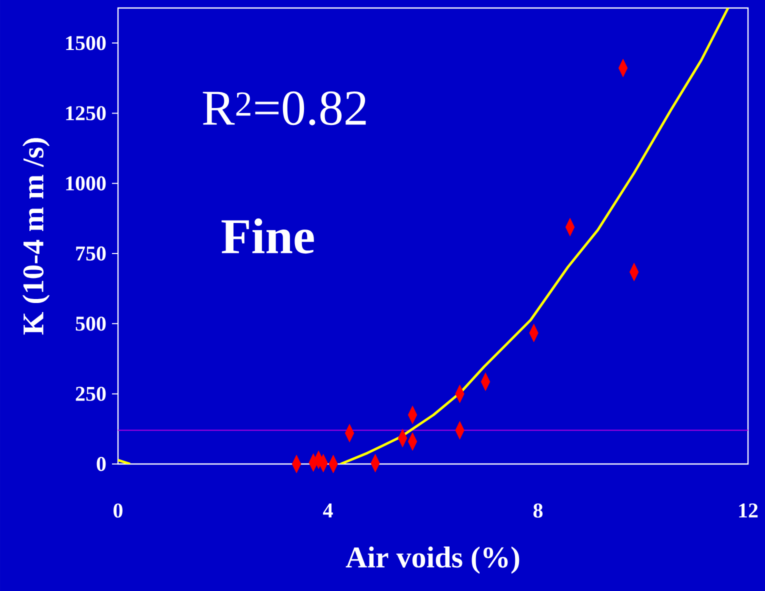 This screenshot has height=591, width=765. What do you see at coordinates (101, 464) in the screenshot?
I see `y-tick-label: 0` at bounding box center [101, 464].